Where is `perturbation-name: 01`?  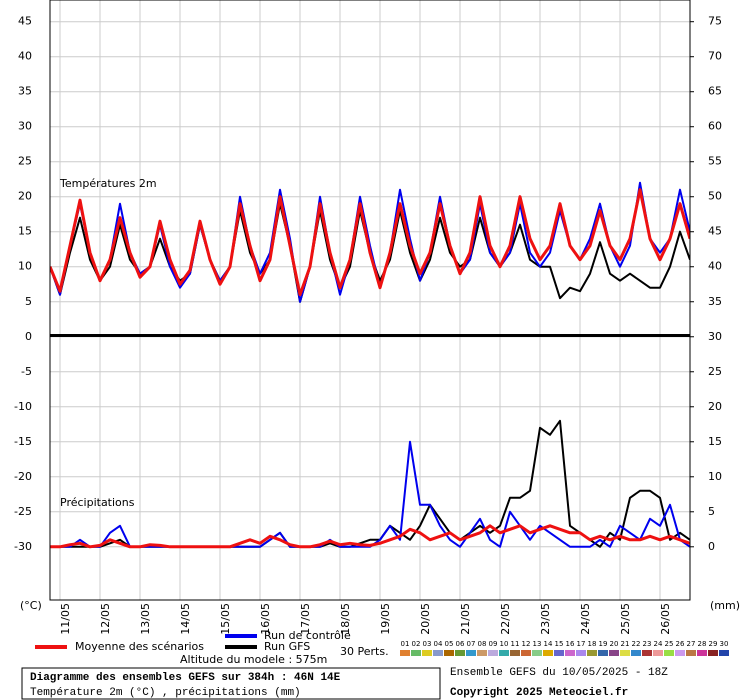 perturbation-name: 01 is located at coordinates (405, 644).